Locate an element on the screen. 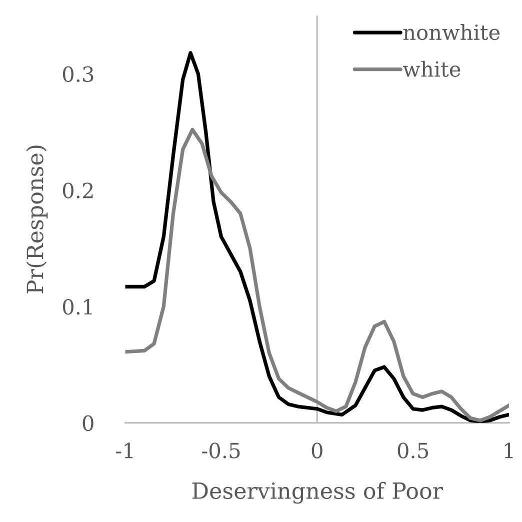 Image resolution: width=522 pixels, height=522 pixels. y-tick-label: 0.2 is located at coordinates (77, 190).